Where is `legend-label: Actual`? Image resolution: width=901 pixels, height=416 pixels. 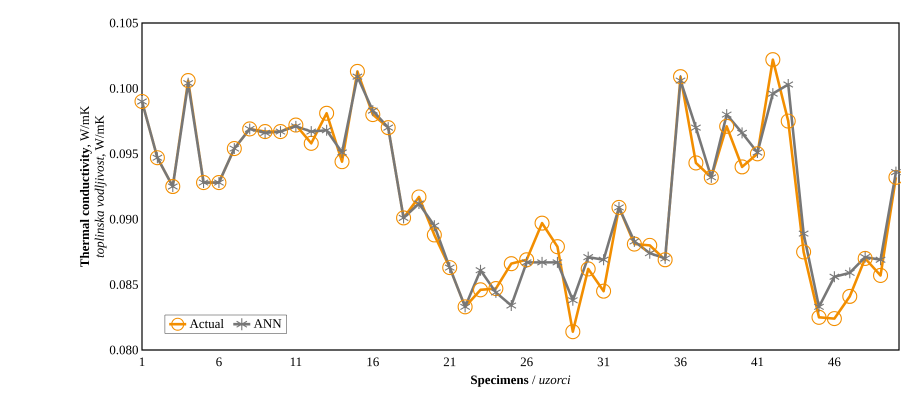
legend-label: Actual is located at coordinates (207, 323).